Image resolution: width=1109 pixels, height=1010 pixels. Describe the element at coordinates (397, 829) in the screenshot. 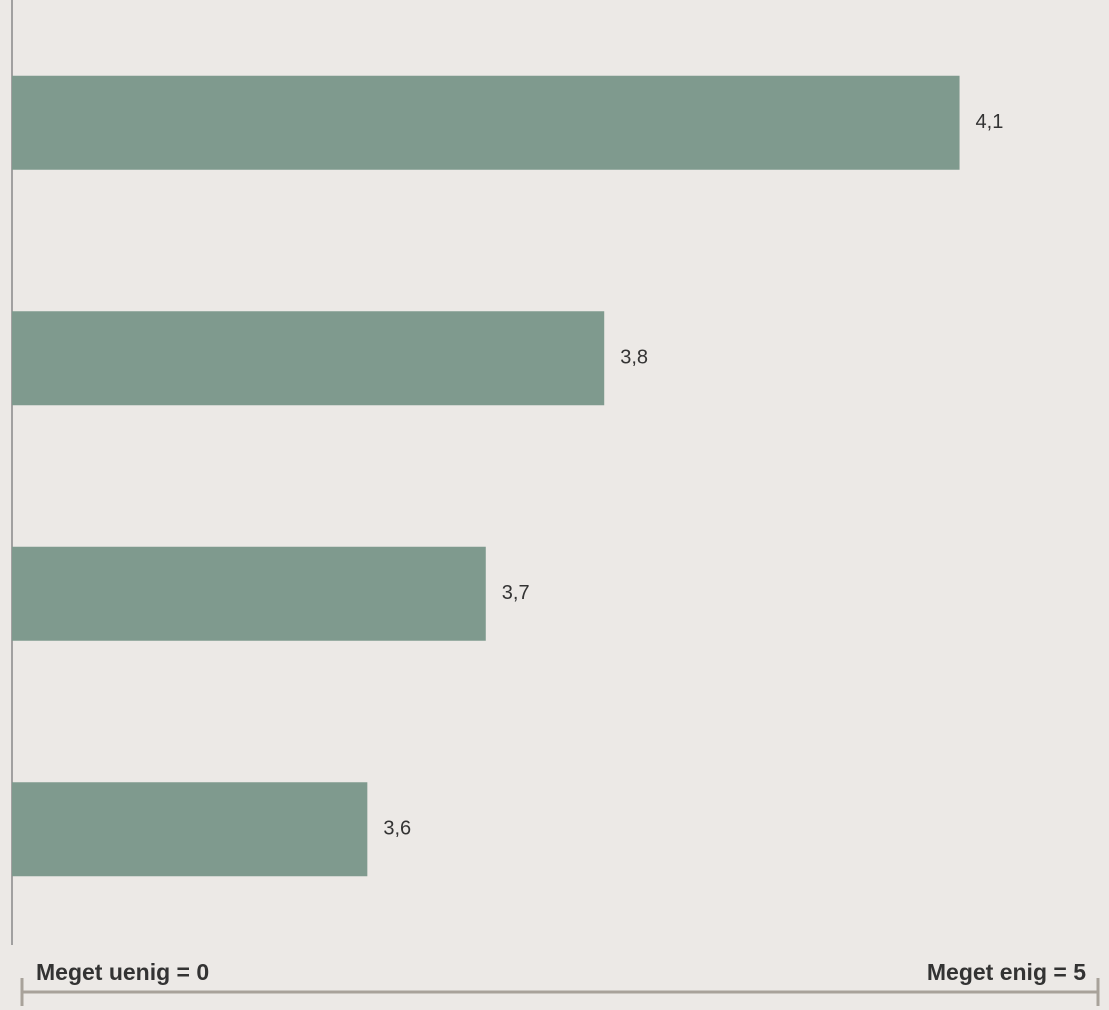

I see `value-label: 3,6` at that location.